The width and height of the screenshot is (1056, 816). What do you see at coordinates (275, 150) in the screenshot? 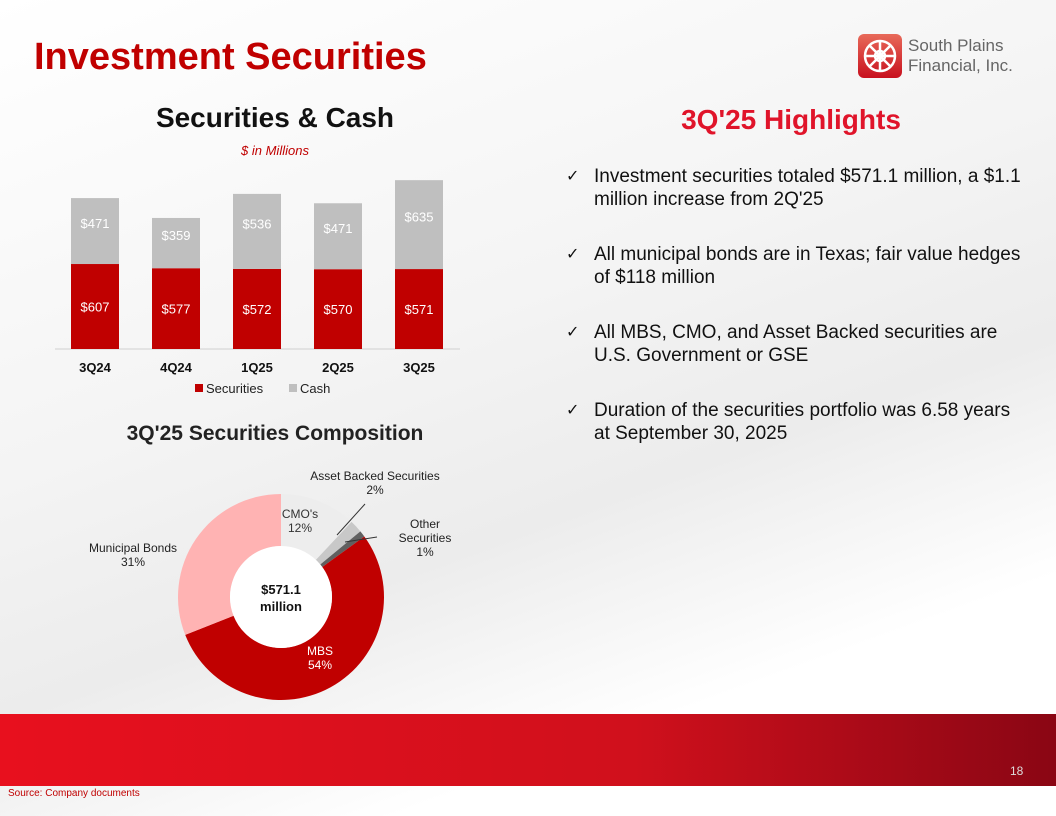
I see `bar-chart-subtitle: $ in Millions` at bounding box center [275, 150].